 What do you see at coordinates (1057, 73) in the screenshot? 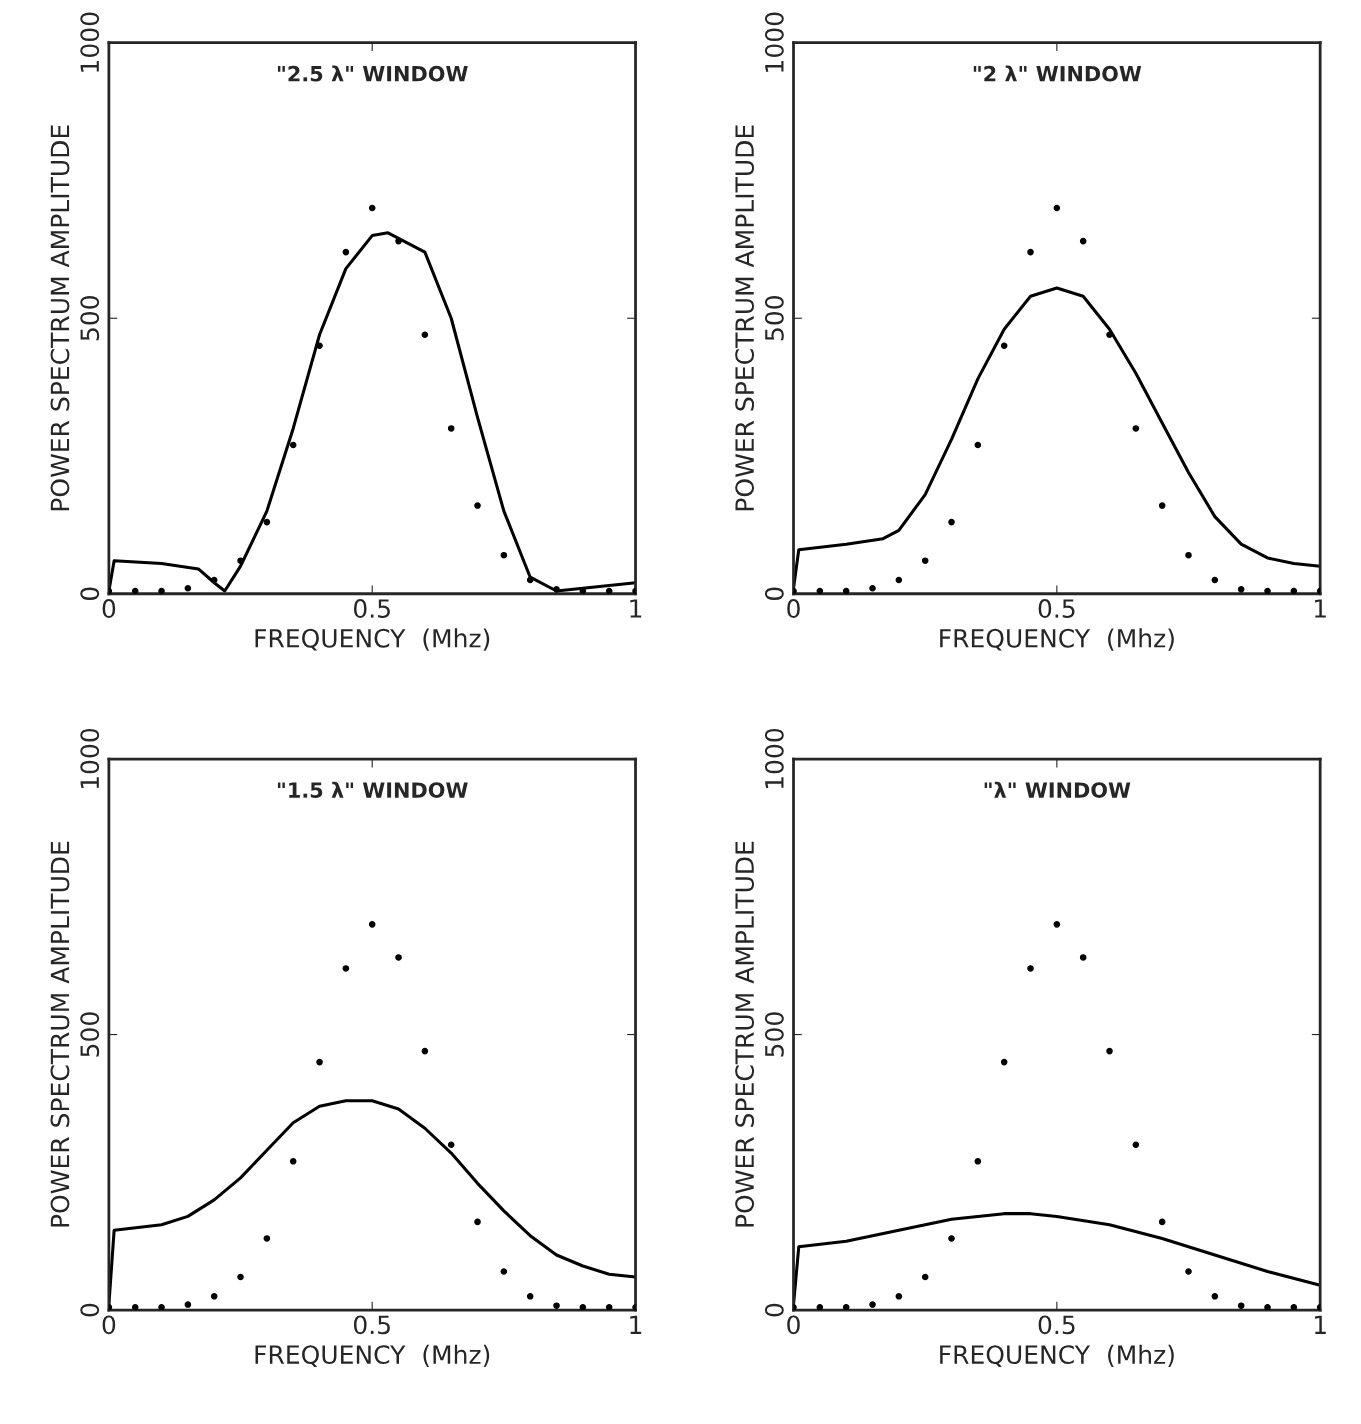
I see `text: "2 λ" WINDOW` at bounding box center [1057, 73].